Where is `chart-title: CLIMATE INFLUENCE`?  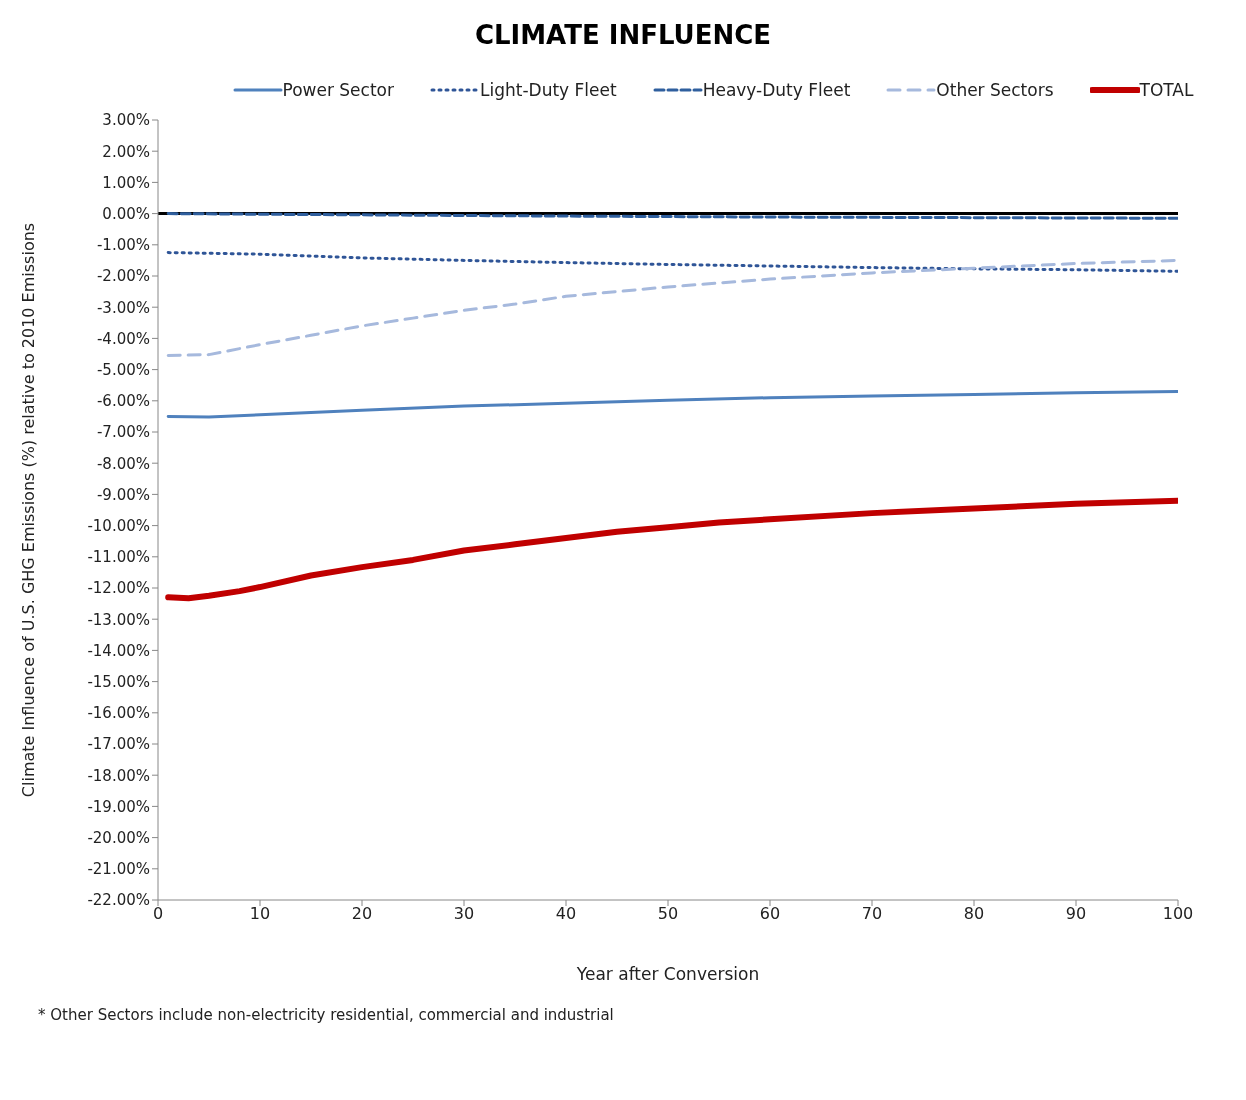 chart-title: CLIMATE INFLUENCE is located at coordinates (623, 35).